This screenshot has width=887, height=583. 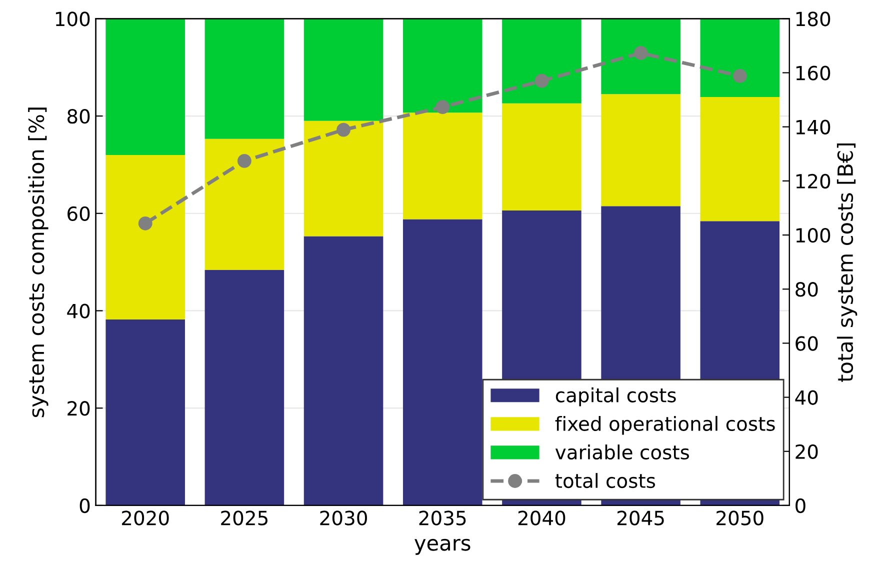 I want to click on y-tick-label: 60, so click(x=79, y=214).